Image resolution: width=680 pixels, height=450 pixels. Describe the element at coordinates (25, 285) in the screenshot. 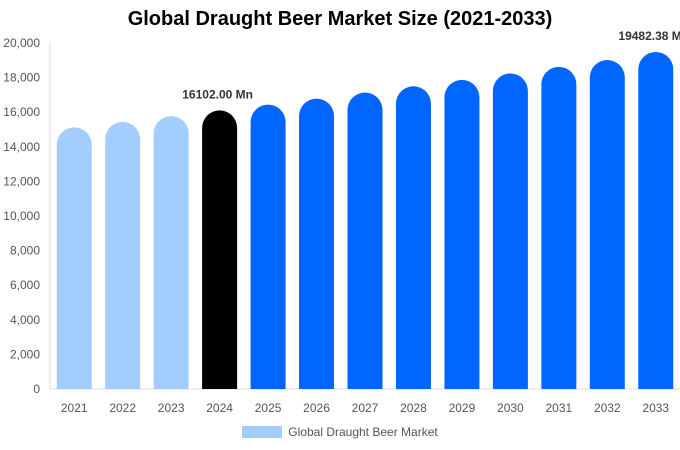

I see `y-tick-label: 6,000` at that location.